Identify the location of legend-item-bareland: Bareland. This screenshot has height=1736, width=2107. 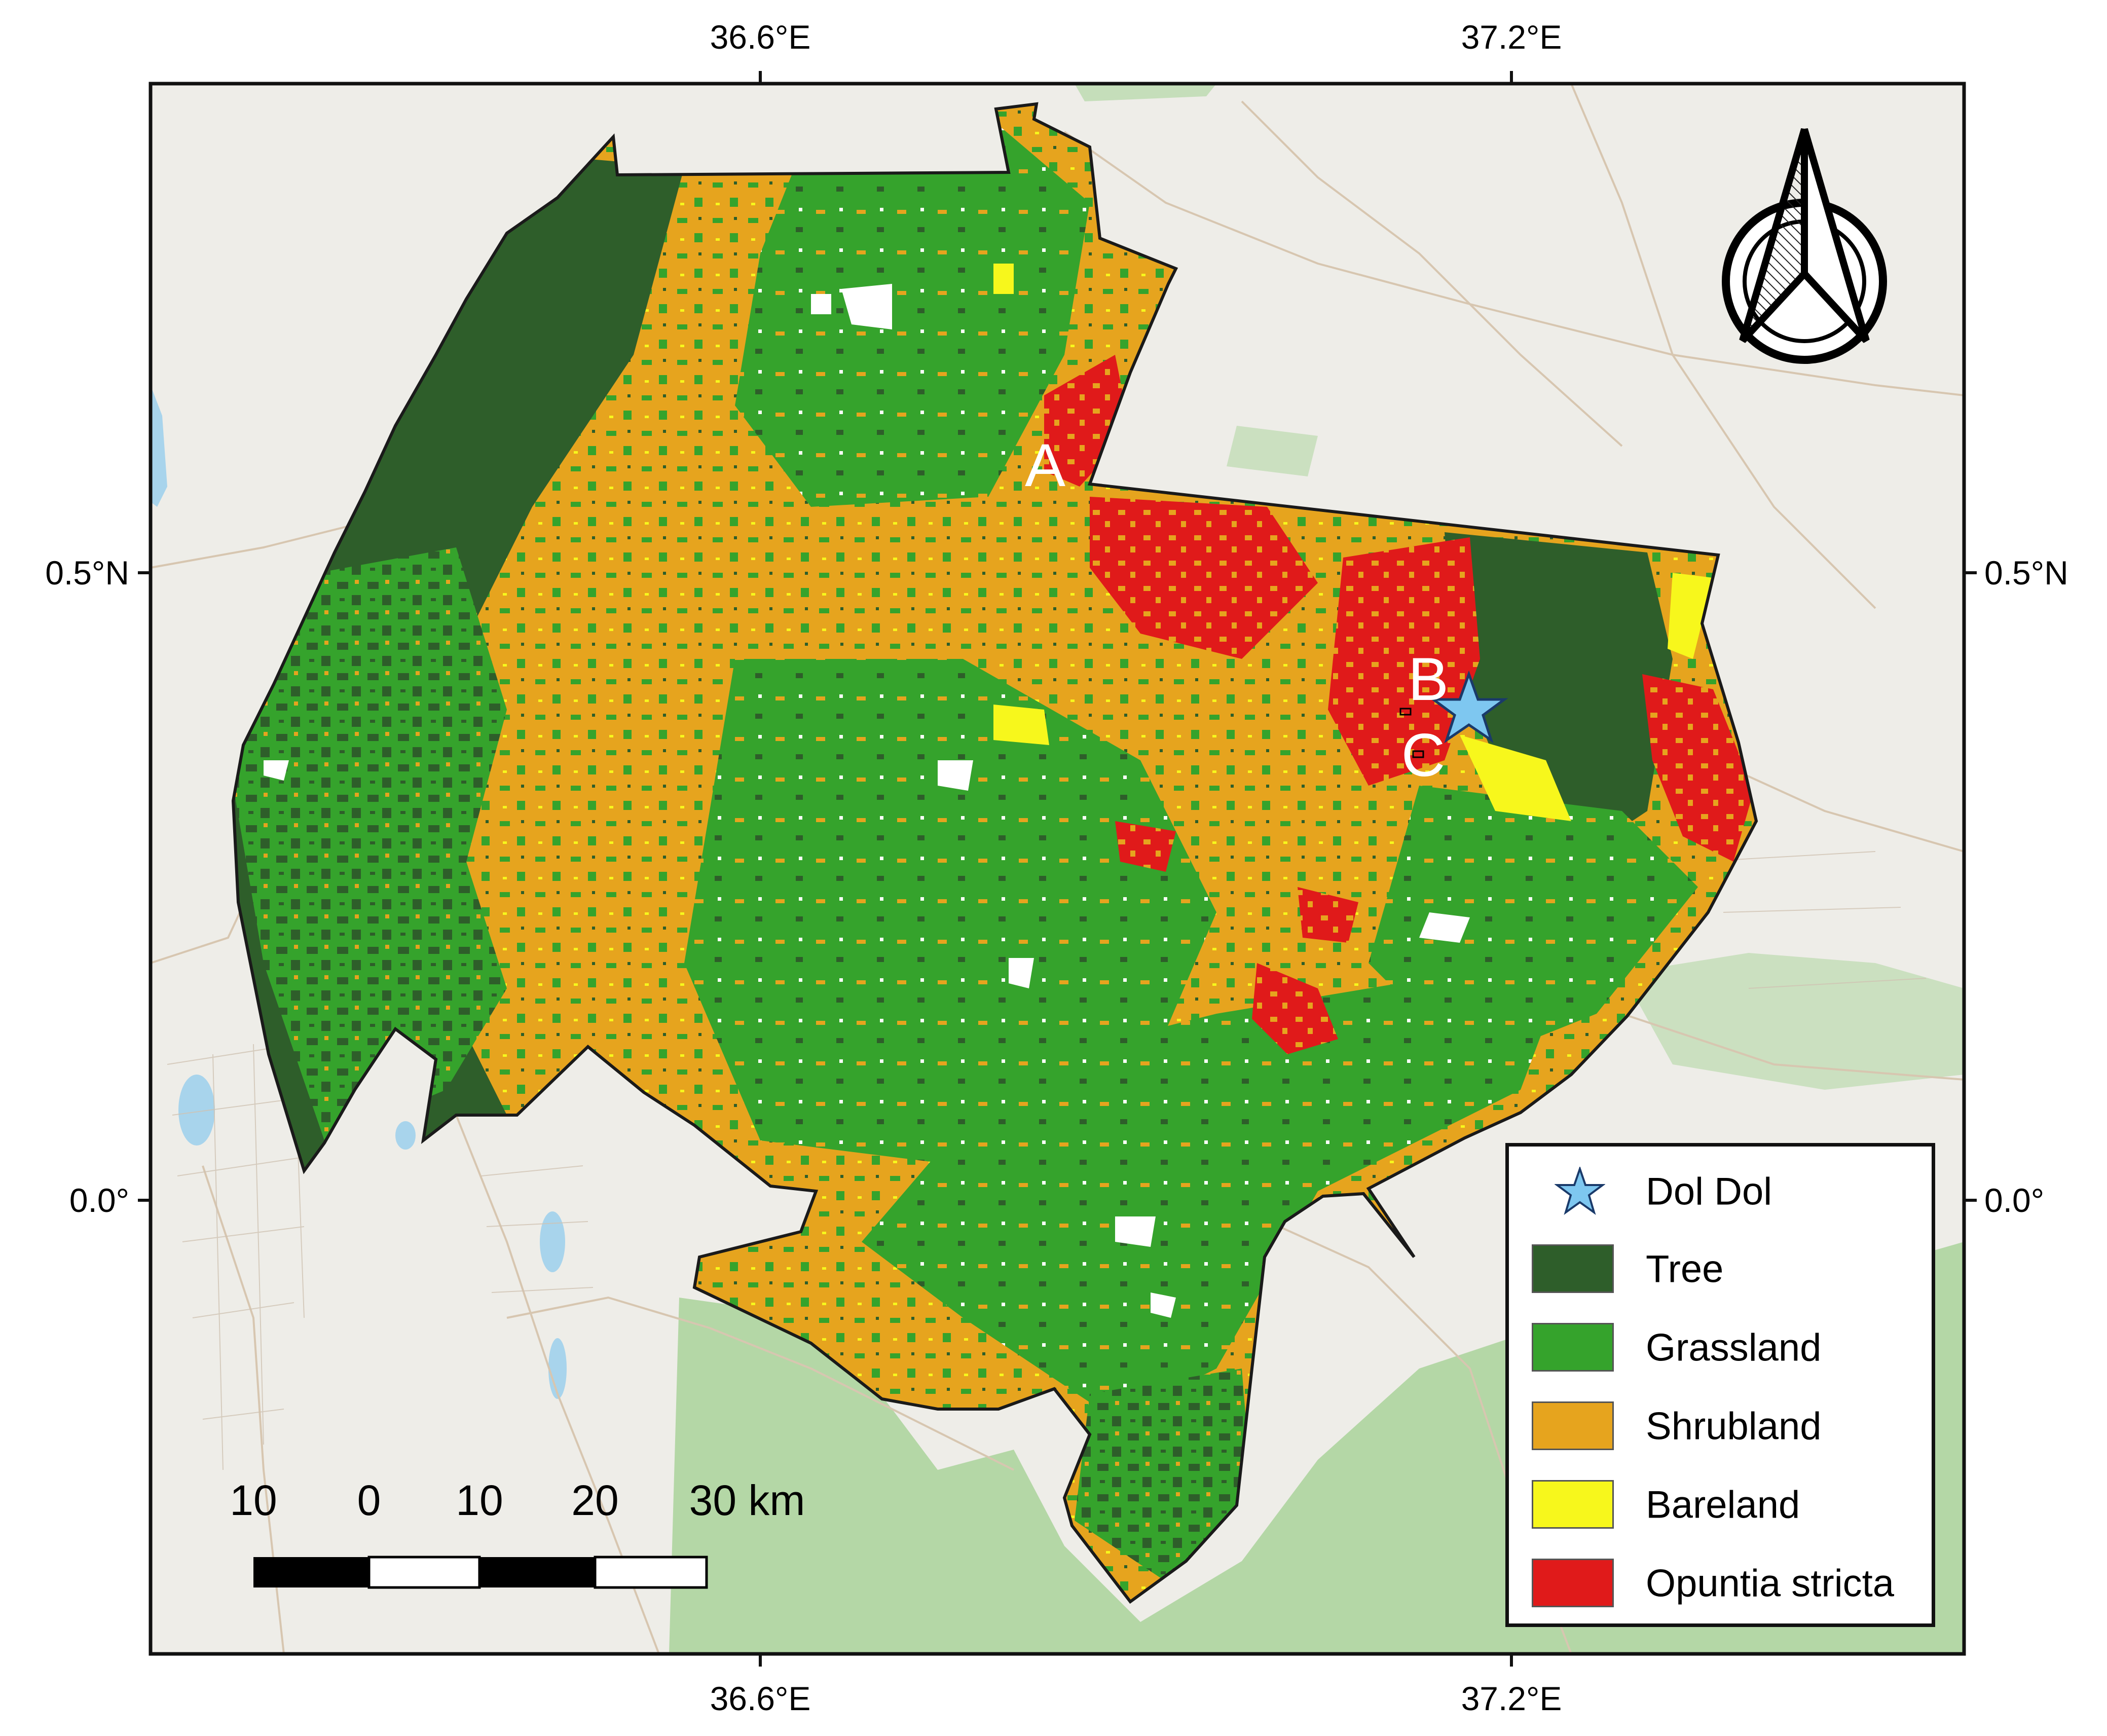
(1724, 1505).